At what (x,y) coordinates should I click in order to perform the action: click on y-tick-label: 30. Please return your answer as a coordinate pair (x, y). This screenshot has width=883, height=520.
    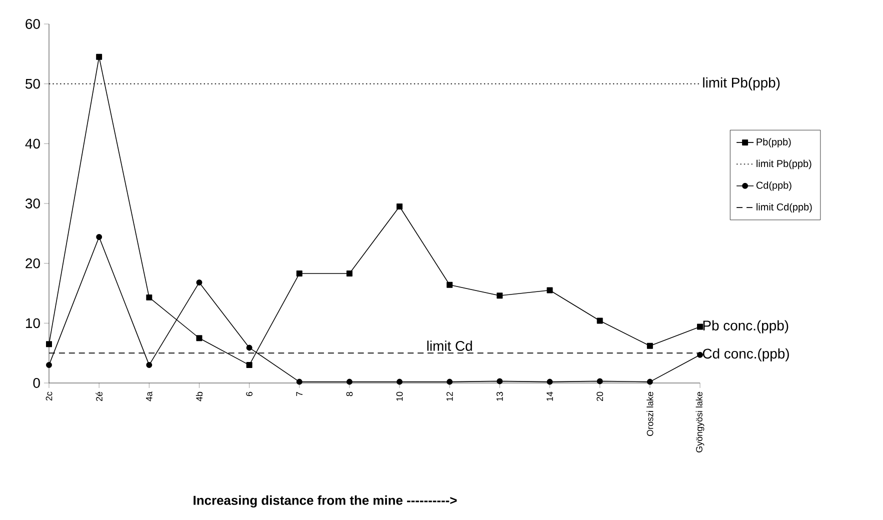
    Looking at the image, I should click on (32, 203).